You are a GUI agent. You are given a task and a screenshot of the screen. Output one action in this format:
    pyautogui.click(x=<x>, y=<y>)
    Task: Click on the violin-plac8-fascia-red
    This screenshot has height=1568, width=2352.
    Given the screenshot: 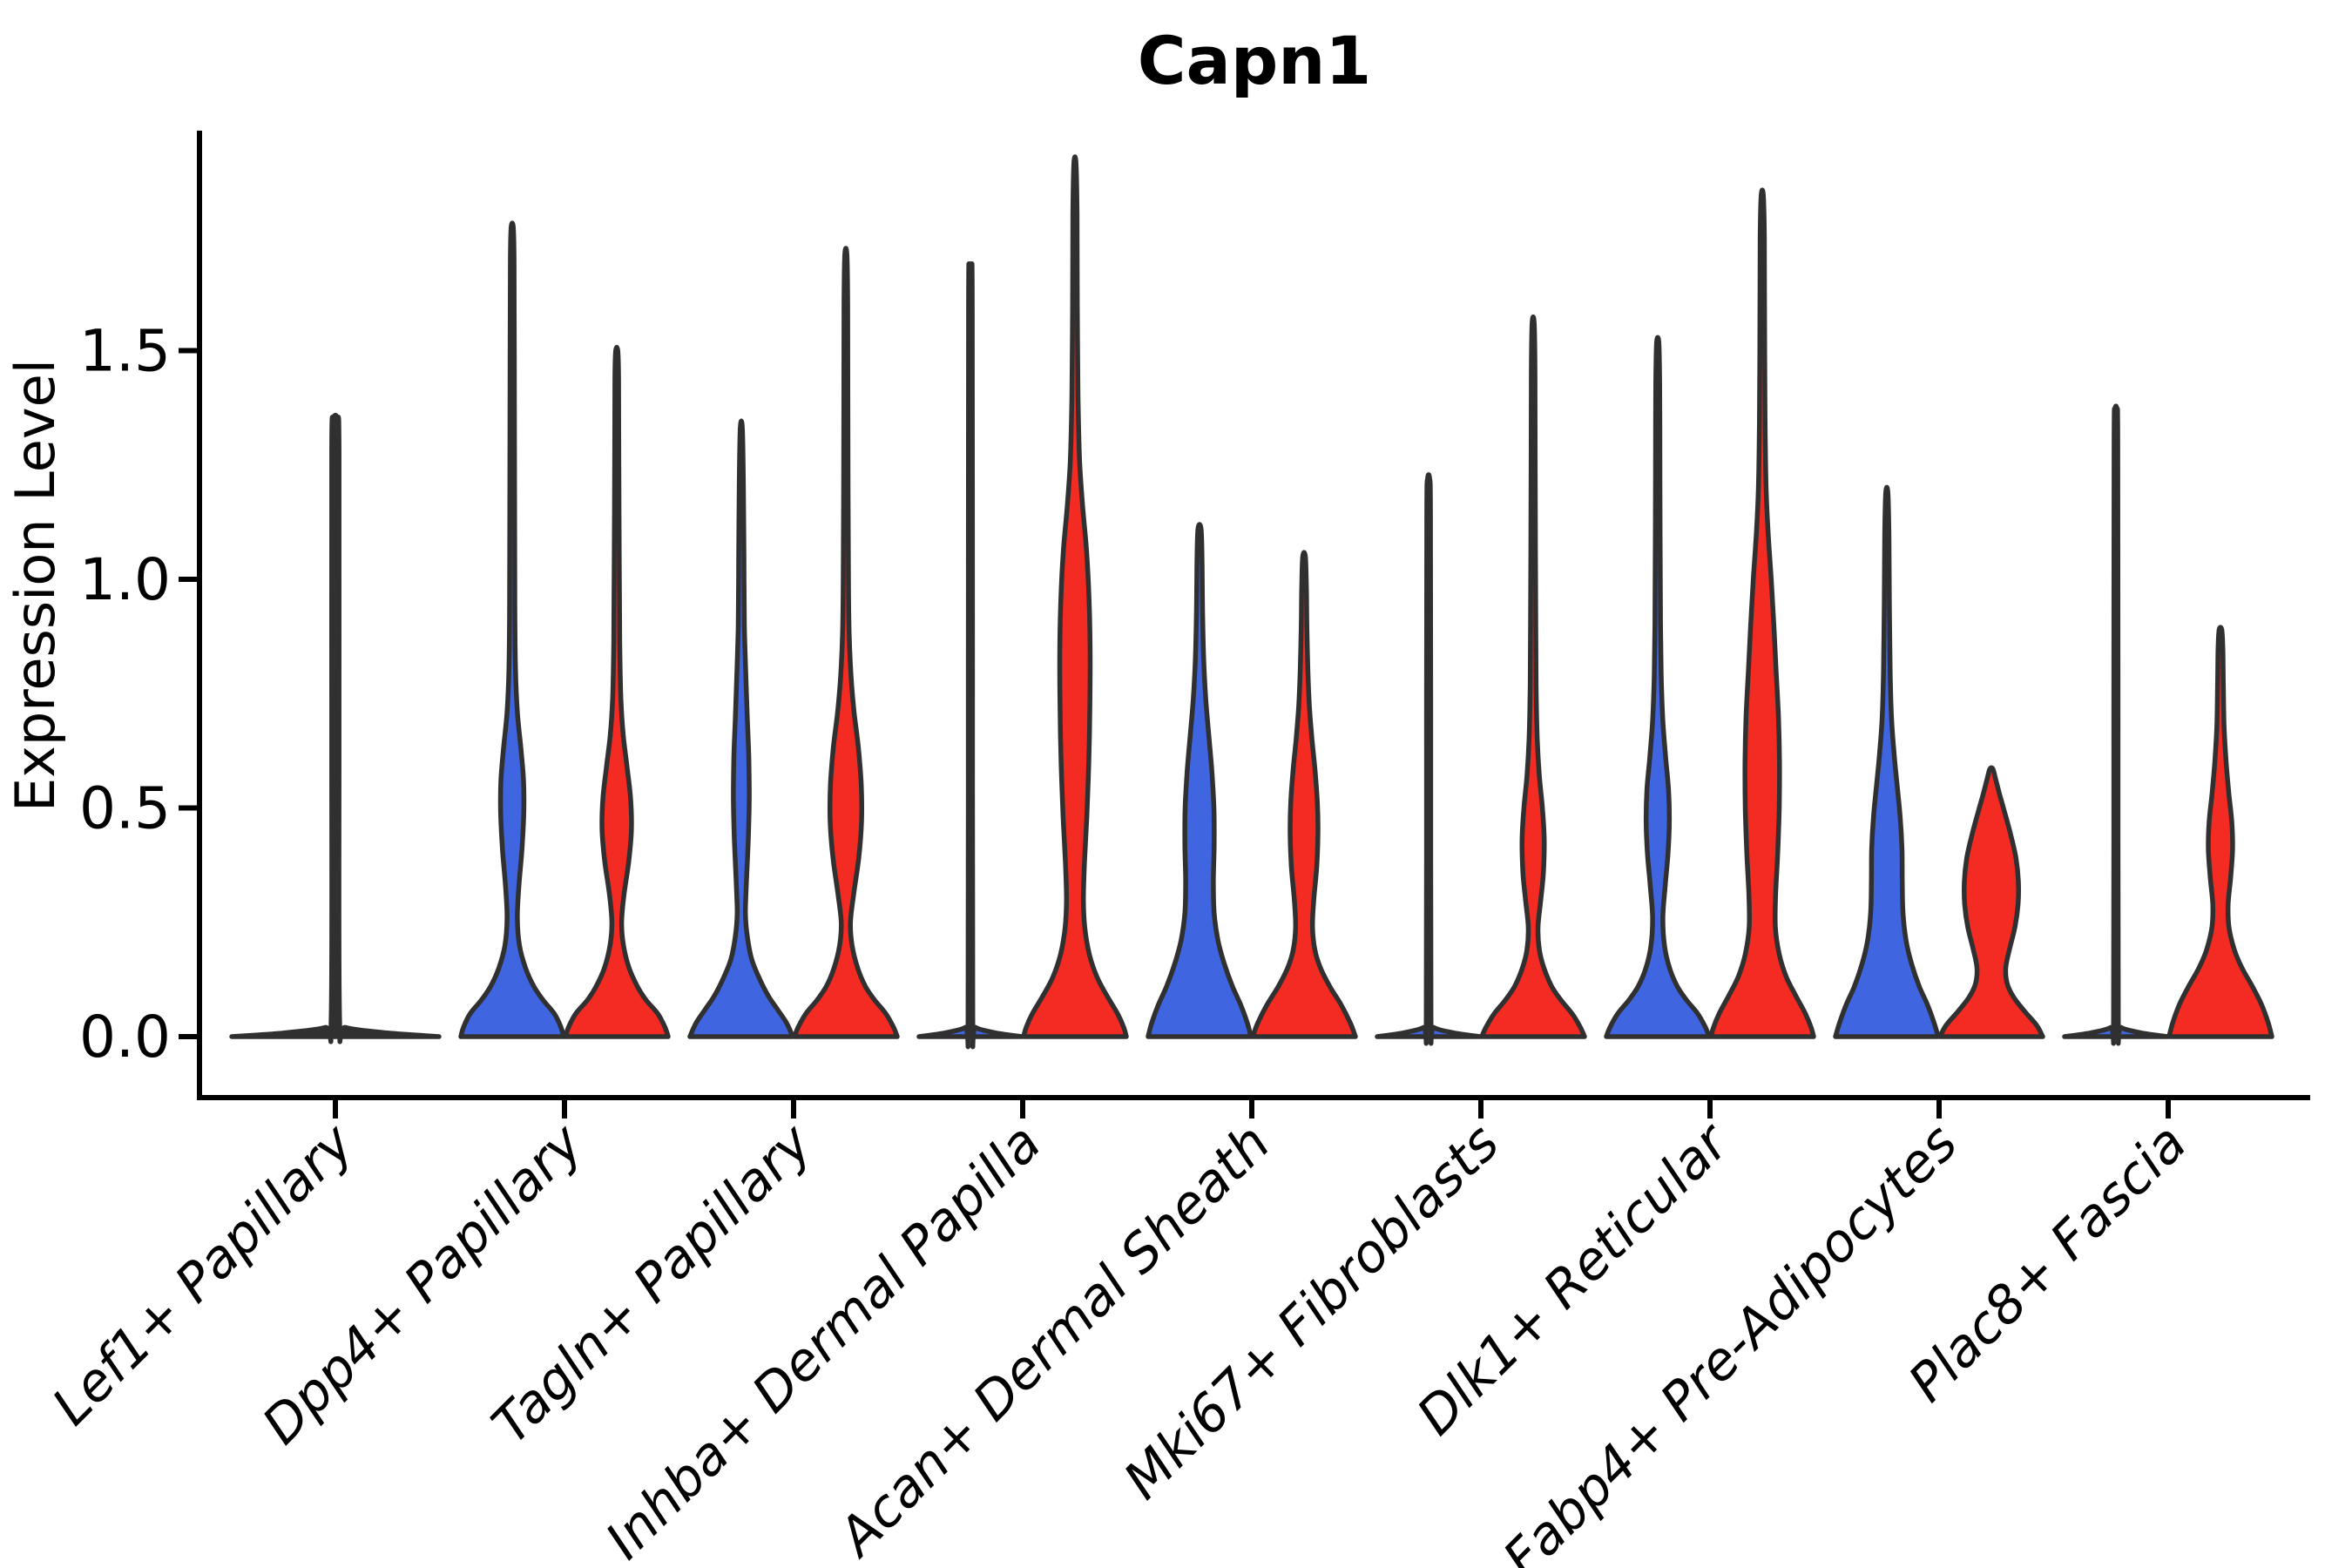 What is the action you would take?
    pyautogui.click(x=2220, y=832)
    